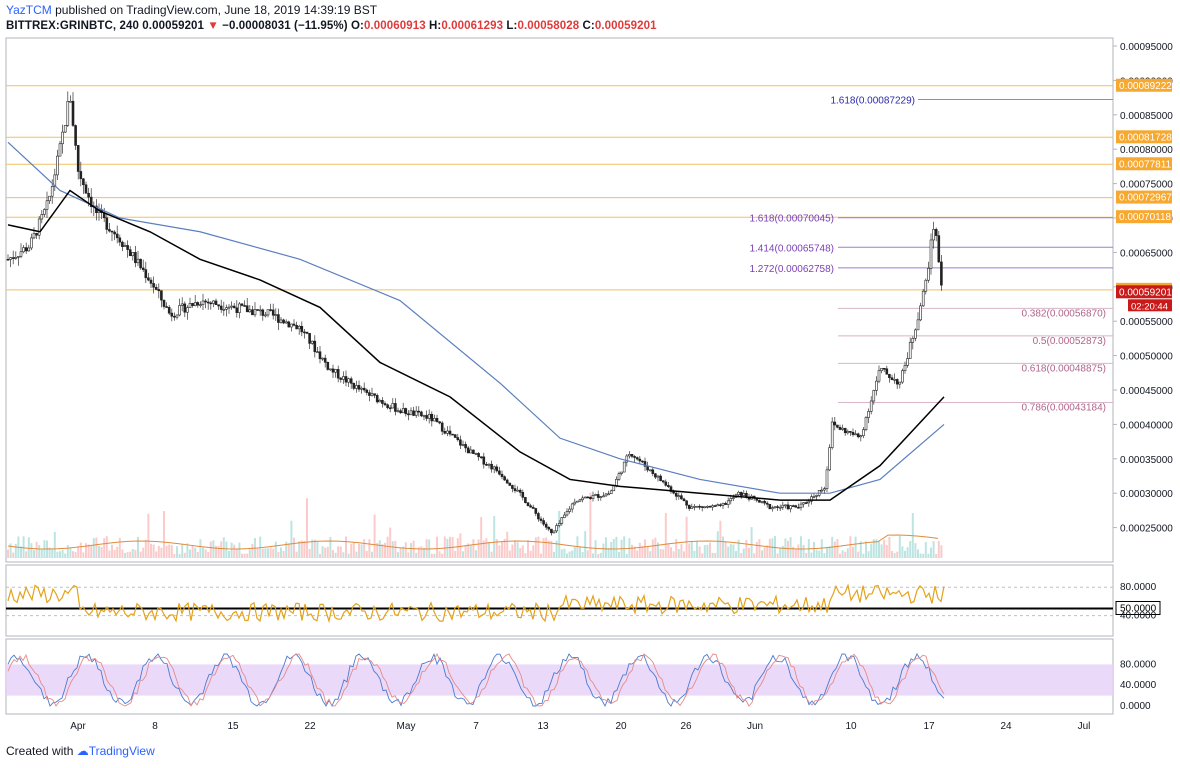 The width and height of the screenshot is (1180, 768). Describe the element at coordinates (581, 682) in the screenshot. I see `stoch-rsi-pane: 80.0000 40.0000 0.0000` at that location.